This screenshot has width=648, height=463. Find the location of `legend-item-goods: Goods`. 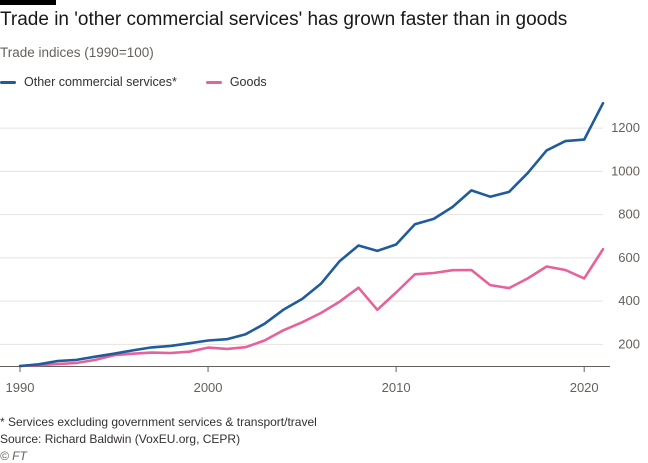

legend-item-goods: Goods is located at coordinates (236, 82).